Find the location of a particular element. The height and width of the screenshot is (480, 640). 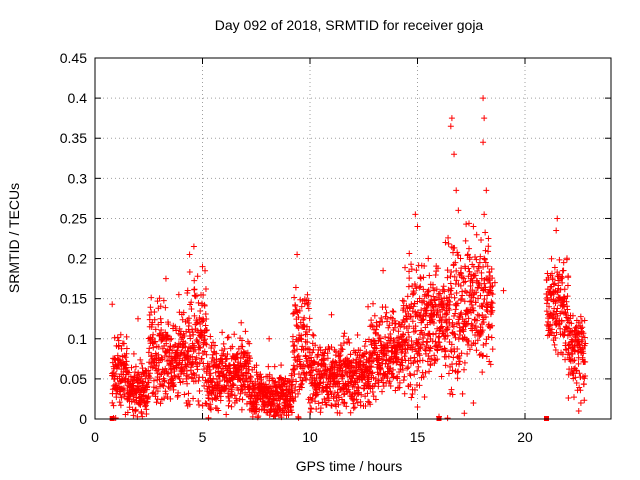

y-tick-label: 0 is located at coordinates (83, 419).